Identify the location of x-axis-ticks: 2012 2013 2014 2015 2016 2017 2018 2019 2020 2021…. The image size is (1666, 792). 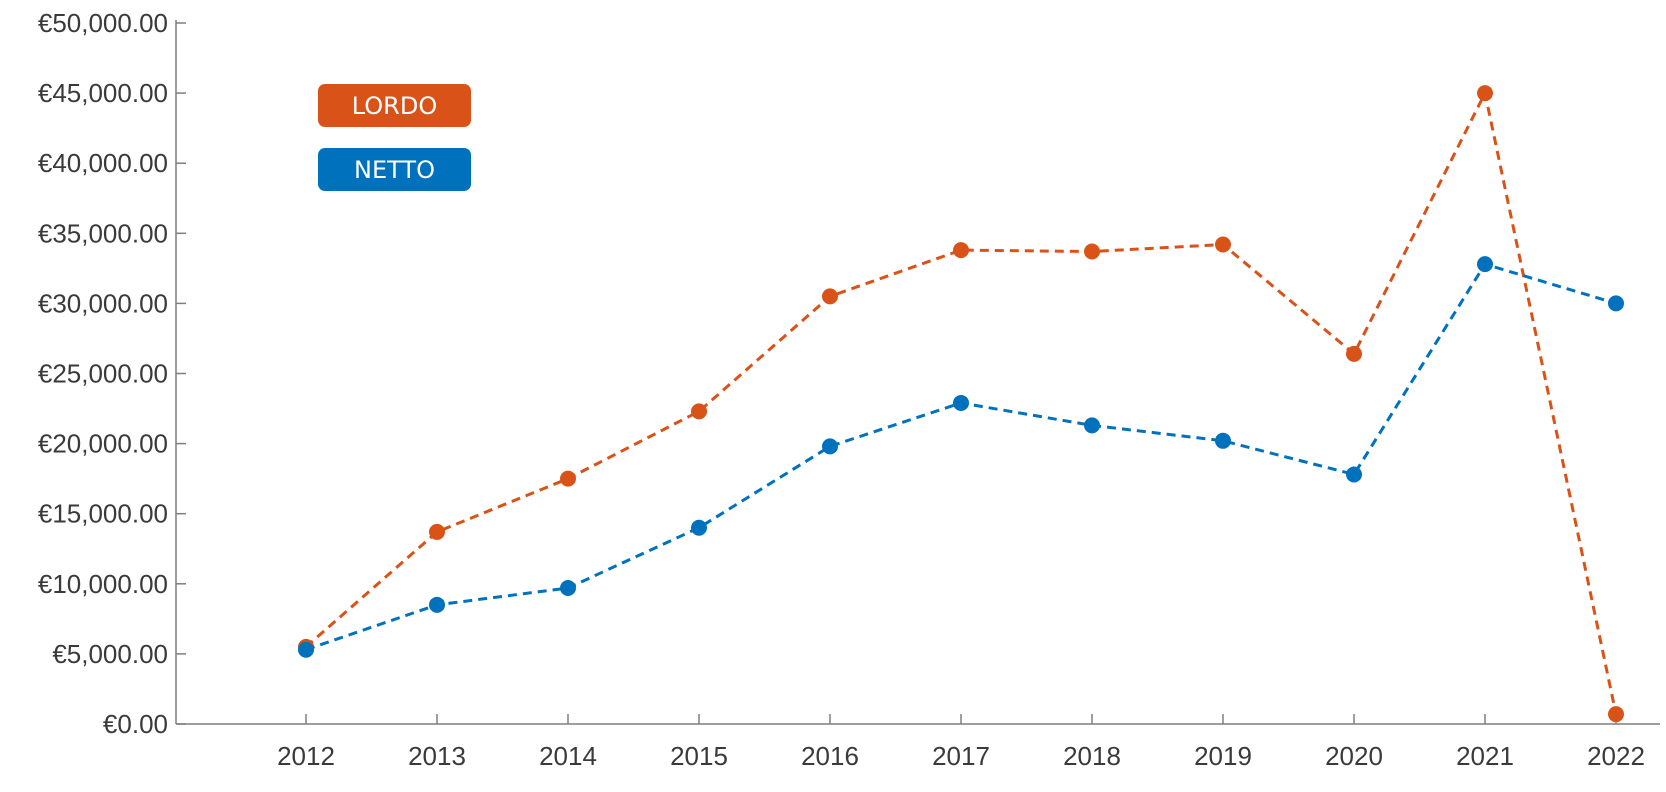
(961, 742).